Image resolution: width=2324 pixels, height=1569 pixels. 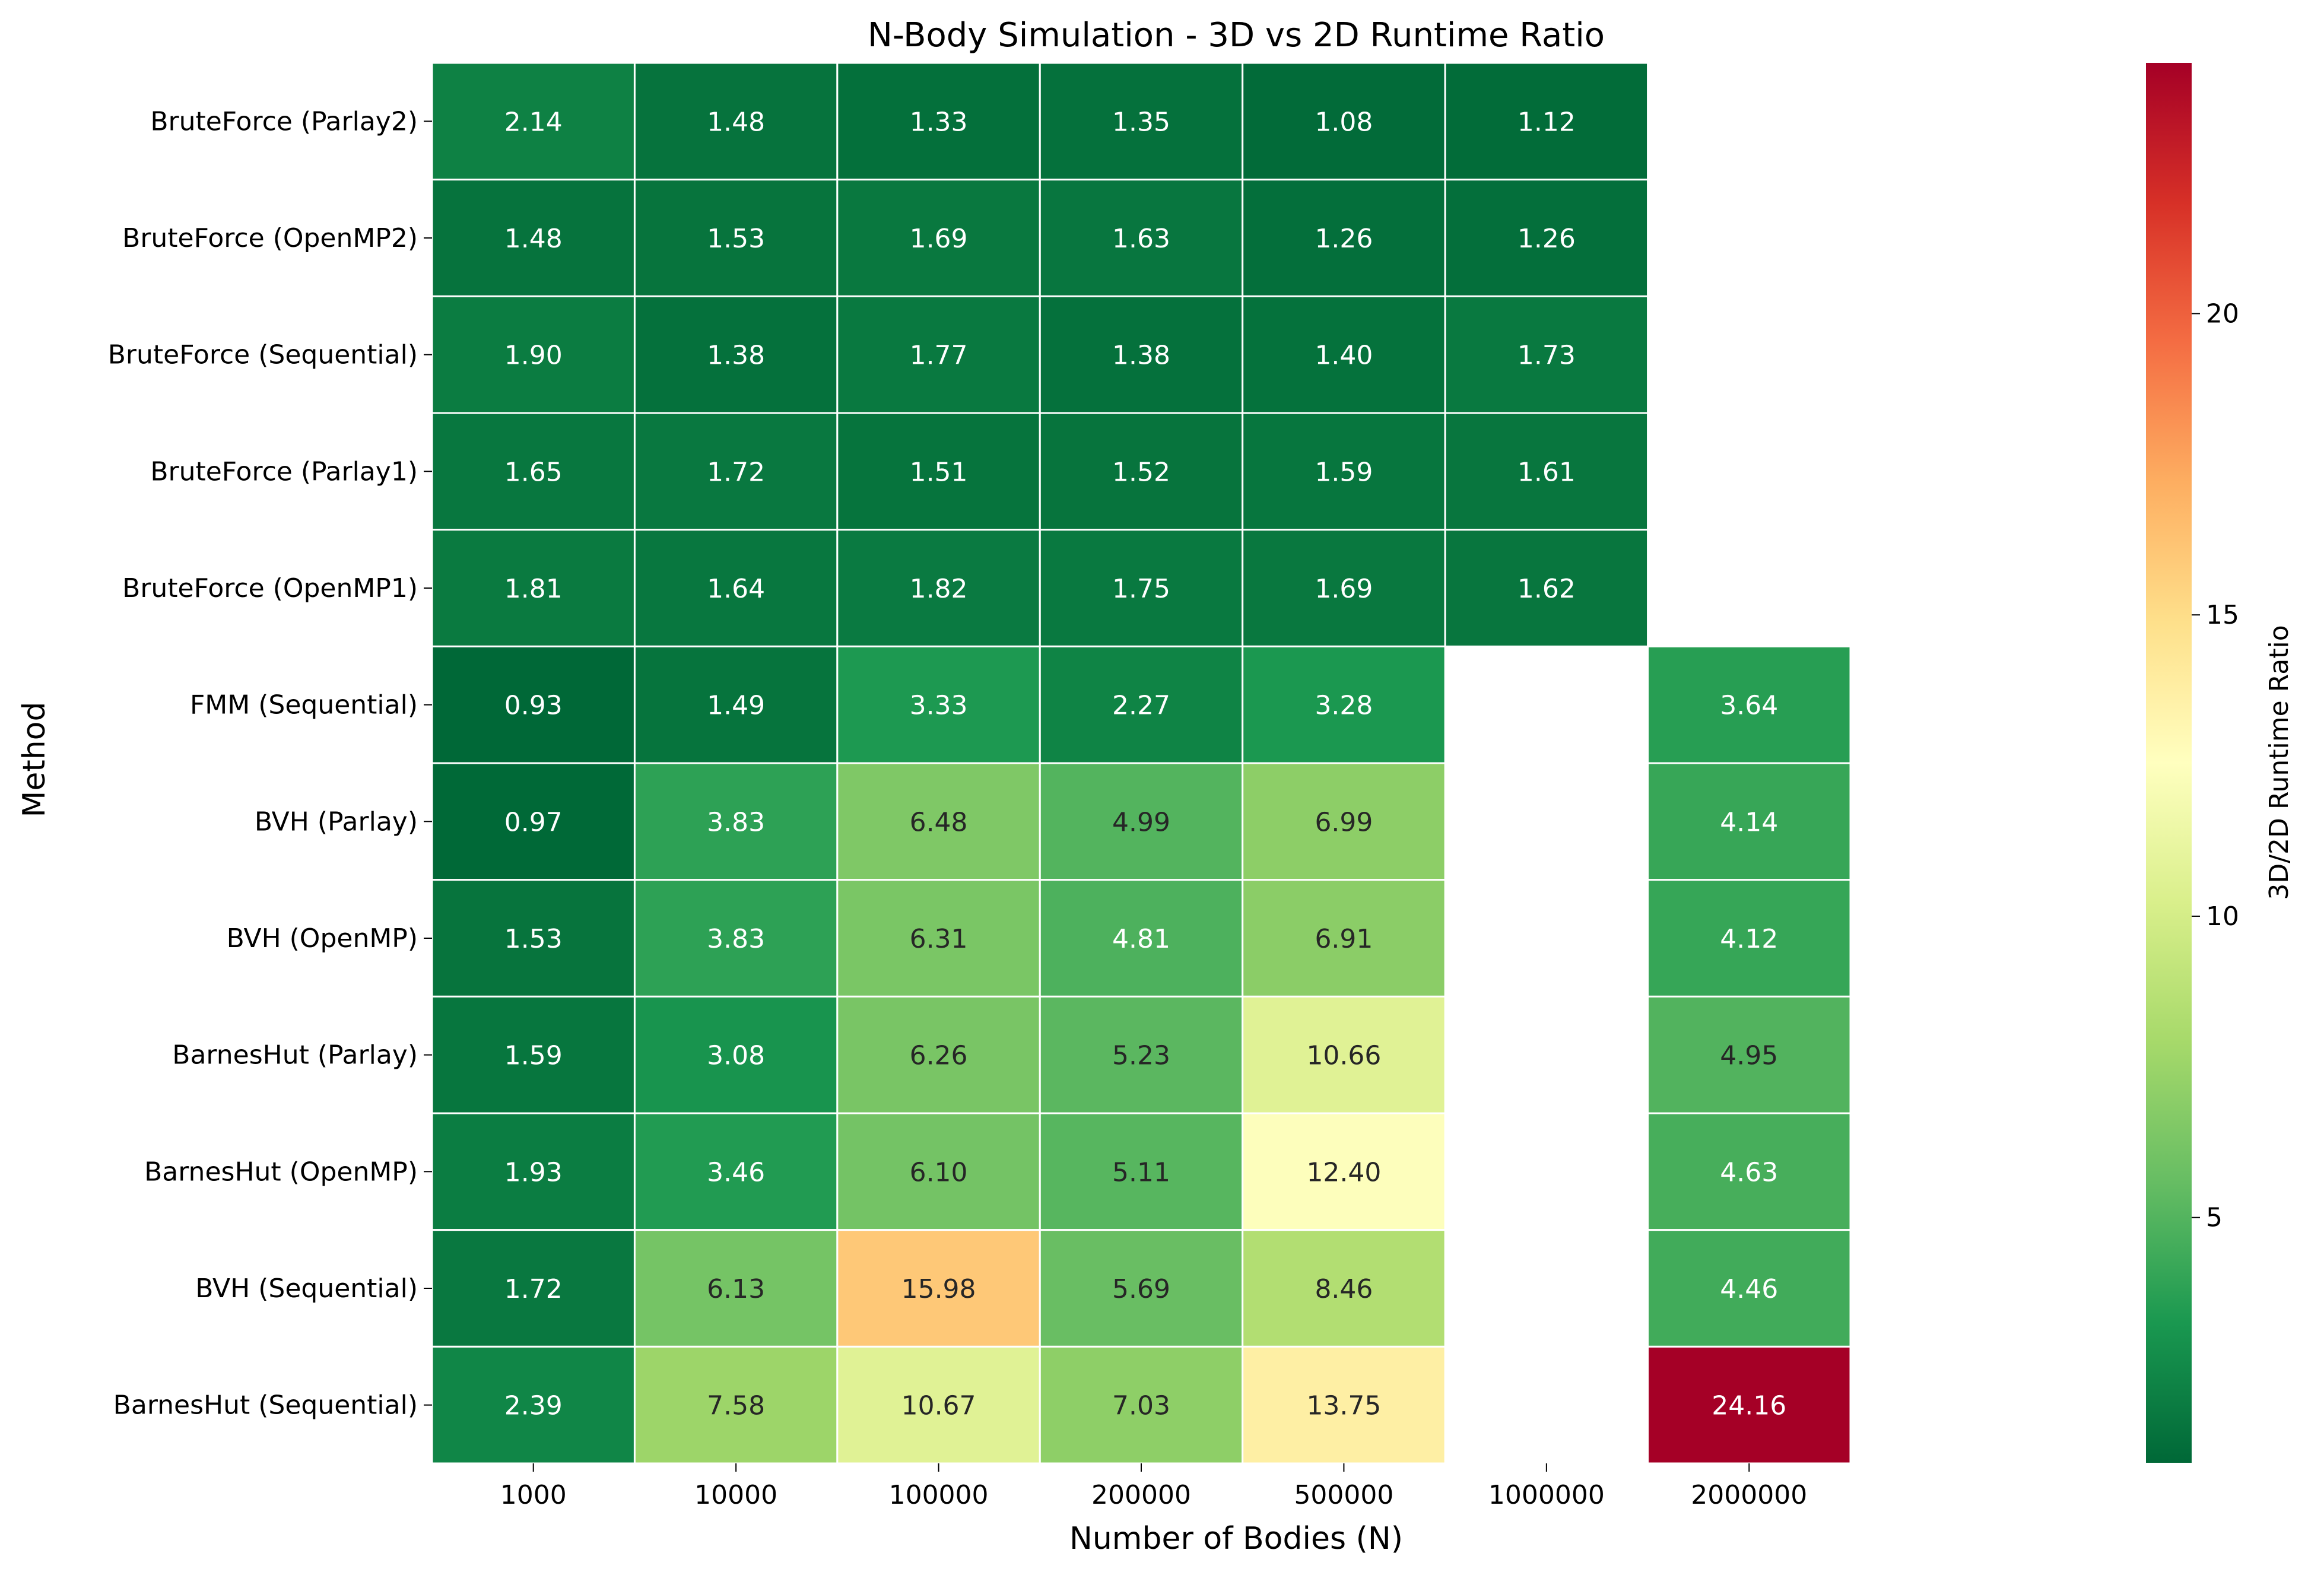 I want to click on cell-value-label: 13.75, so click(x=1343, y=1406).